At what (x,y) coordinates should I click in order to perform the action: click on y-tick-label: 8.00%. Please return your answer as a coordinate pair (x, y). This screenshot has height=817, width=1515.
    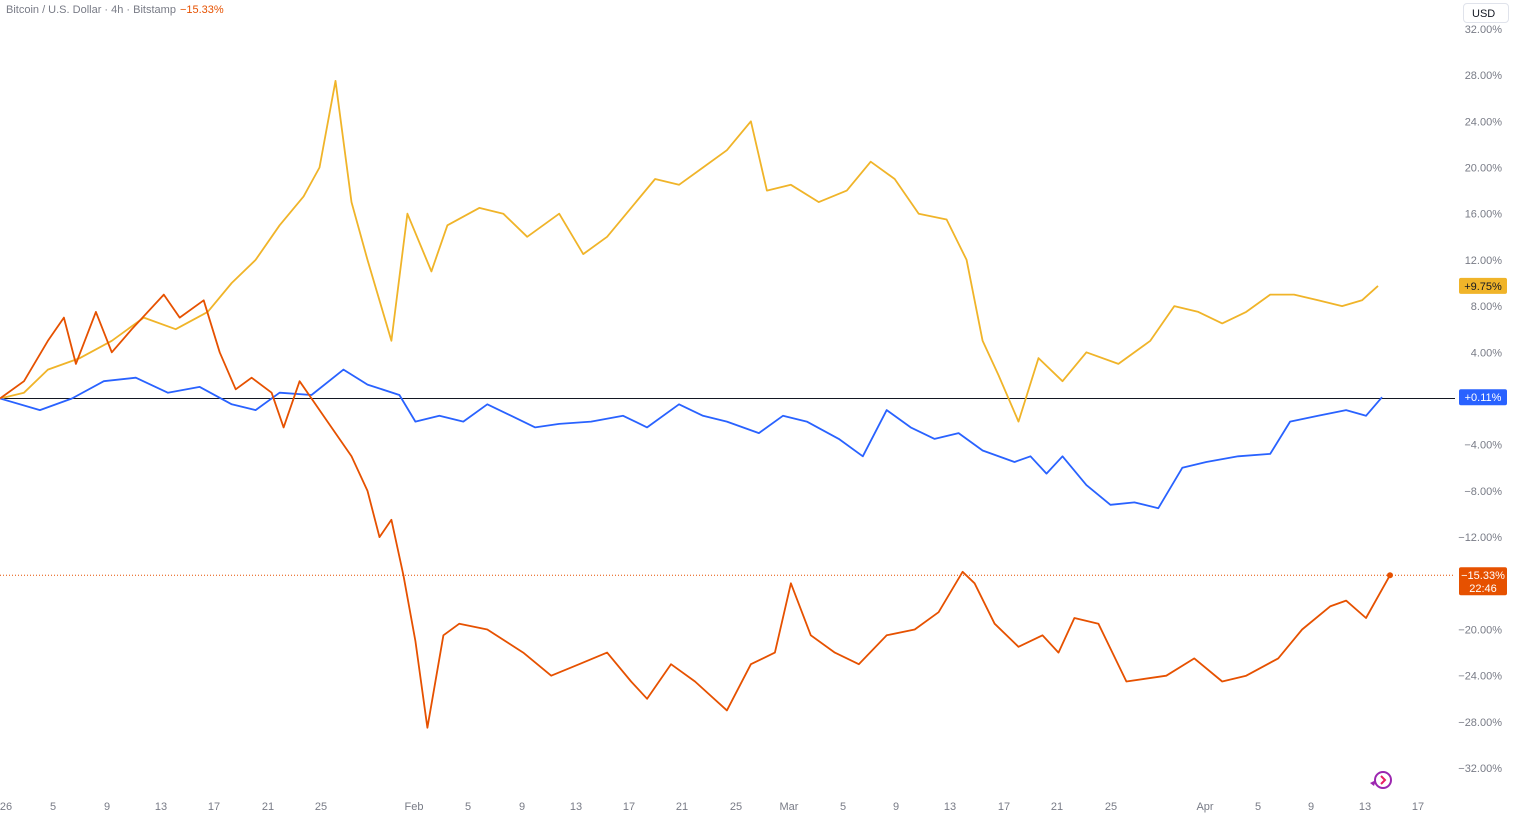
    Looking at the image, I should click on (1486, 307).